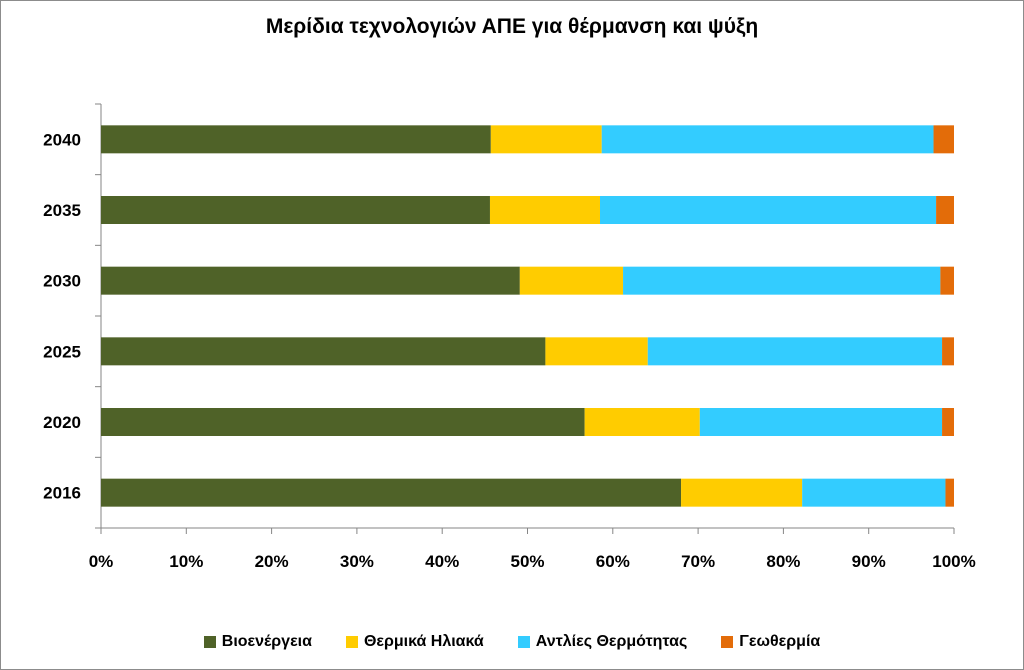  I want to click on legend-label: Αντλίες Θερμότητας, so click(611, 641).